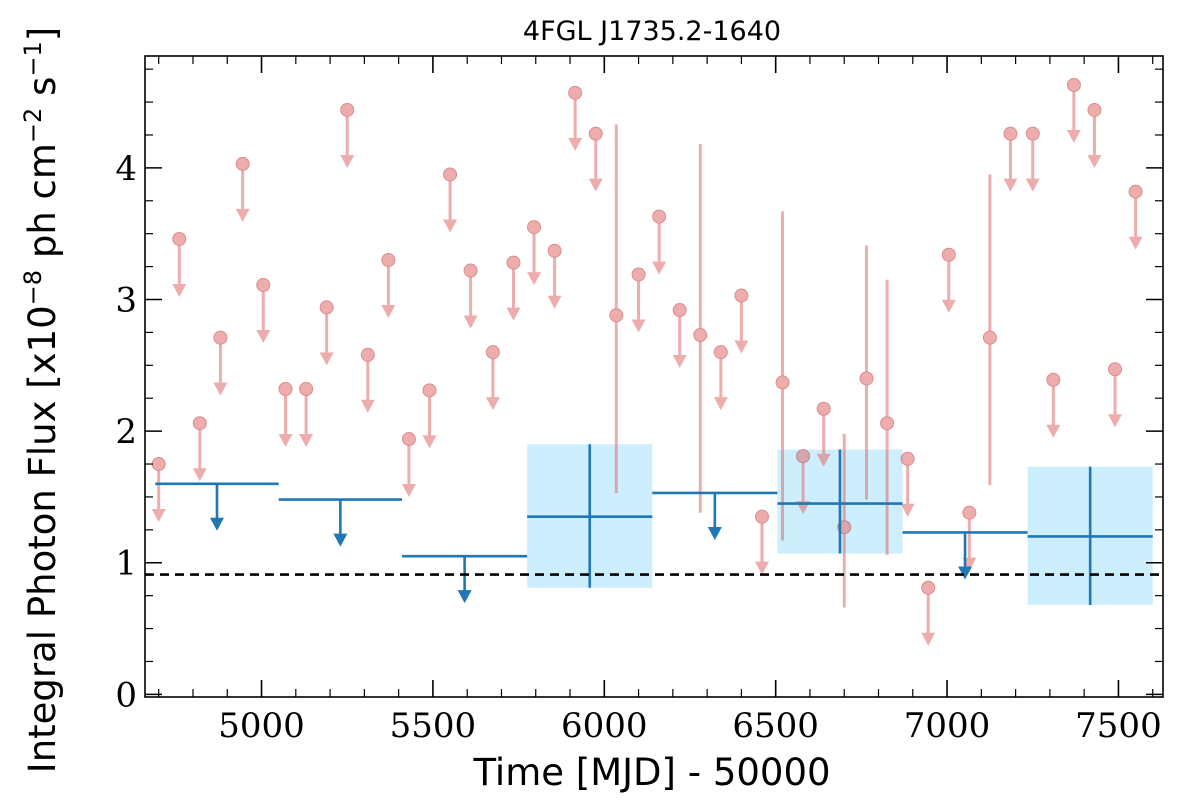  I want to click on y-axis-title-exp1: −8, so click(33, 287).